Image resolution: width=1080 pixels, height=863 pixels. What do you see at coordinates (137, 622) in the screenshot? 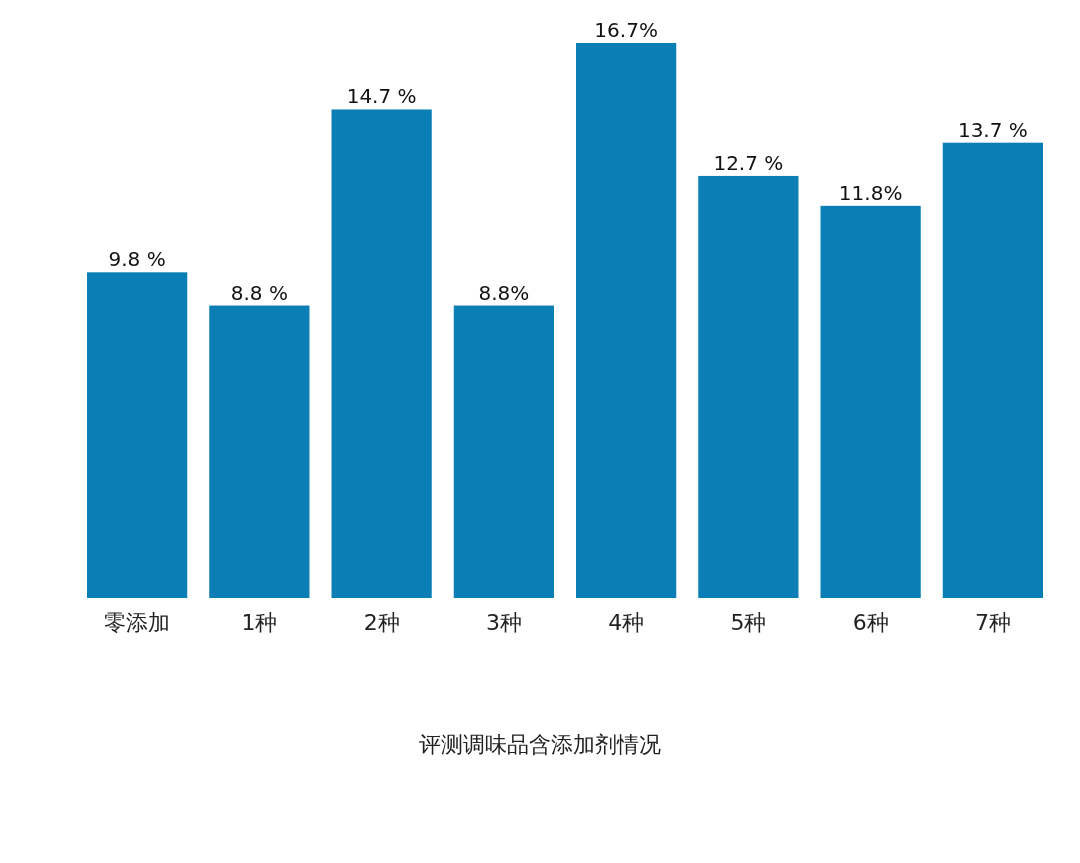
I see `x-tick-label: 零添加` at bounding box center [137, 622].